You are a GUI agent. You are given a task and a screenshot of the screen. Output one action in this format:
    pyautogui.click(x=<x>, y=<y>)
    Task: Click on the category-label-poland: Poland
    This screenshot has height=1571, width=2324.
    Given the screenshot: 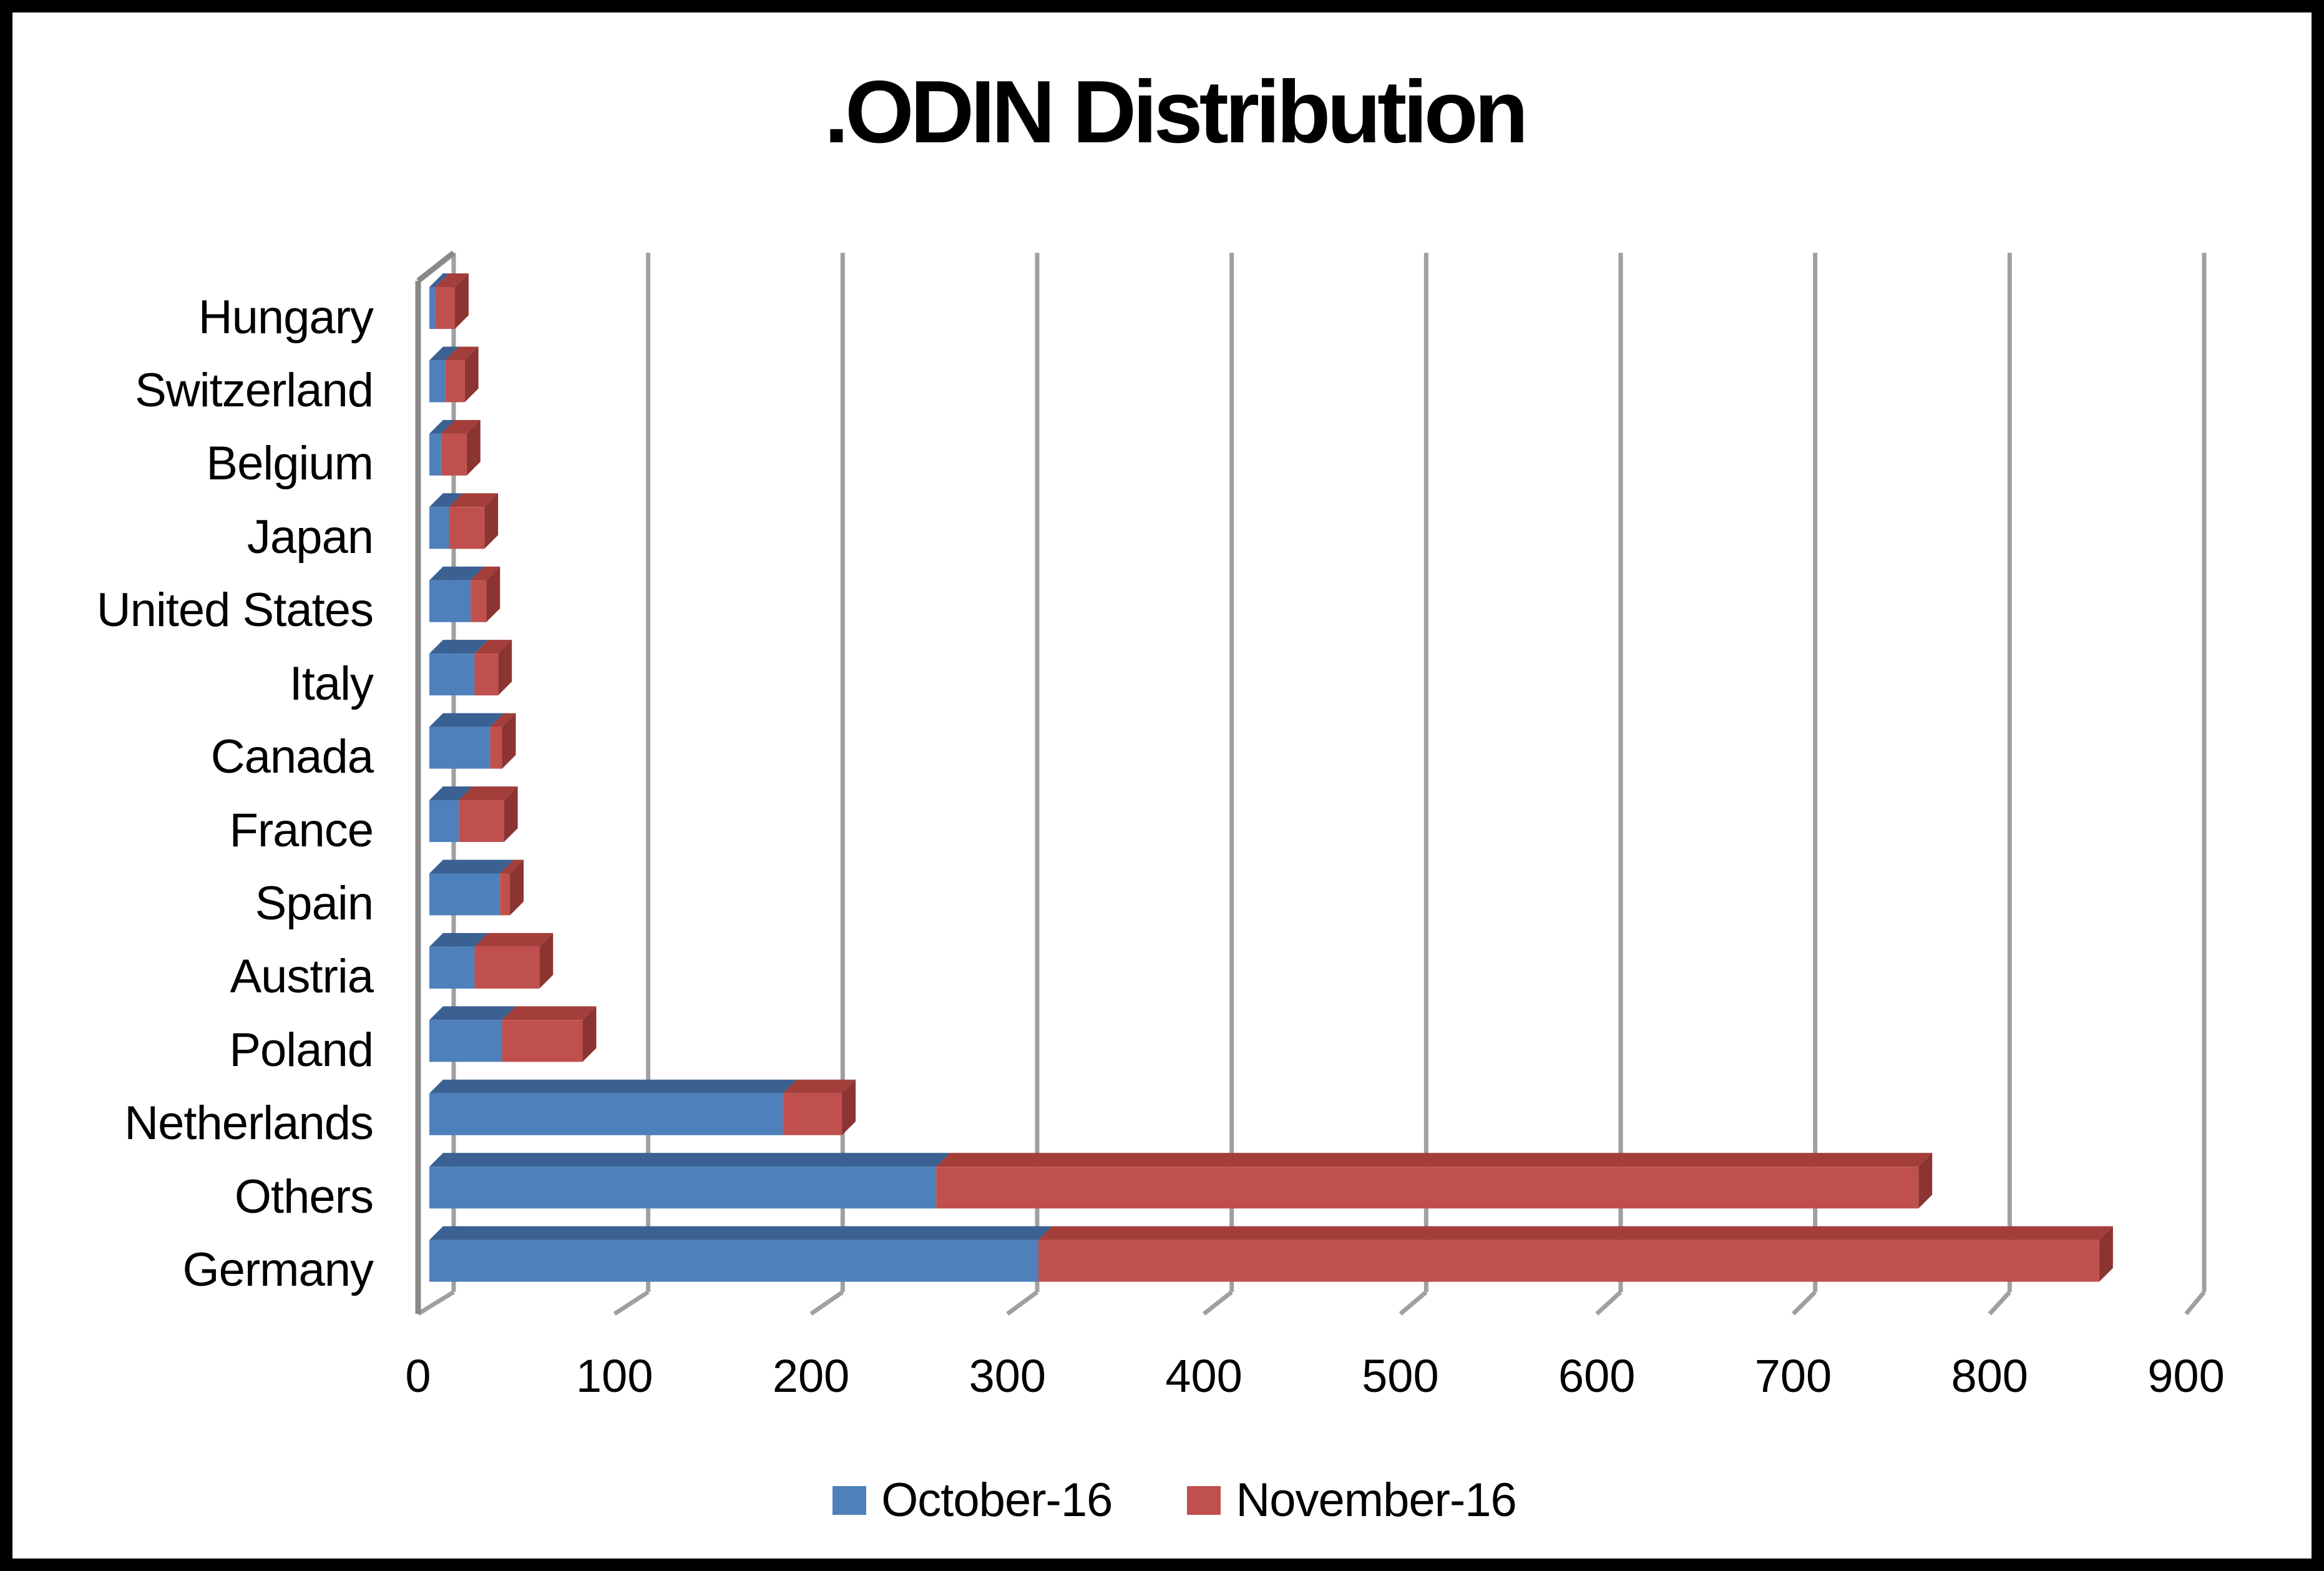 What is the action you would take?
    pyautogui.click(x=301, y=1050)
    